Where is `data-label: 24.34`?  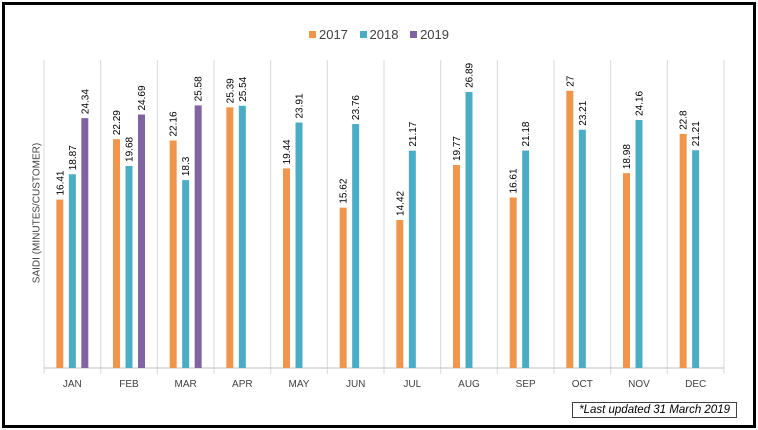 data-label: 24.34 is located at coordinates (85, 101).